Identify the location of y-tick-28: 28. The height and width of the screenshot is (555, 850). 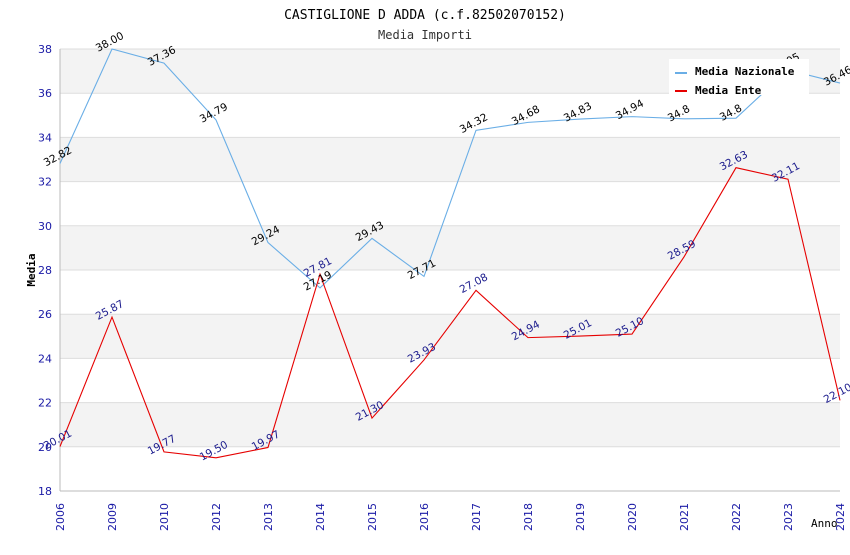
(45, 270).